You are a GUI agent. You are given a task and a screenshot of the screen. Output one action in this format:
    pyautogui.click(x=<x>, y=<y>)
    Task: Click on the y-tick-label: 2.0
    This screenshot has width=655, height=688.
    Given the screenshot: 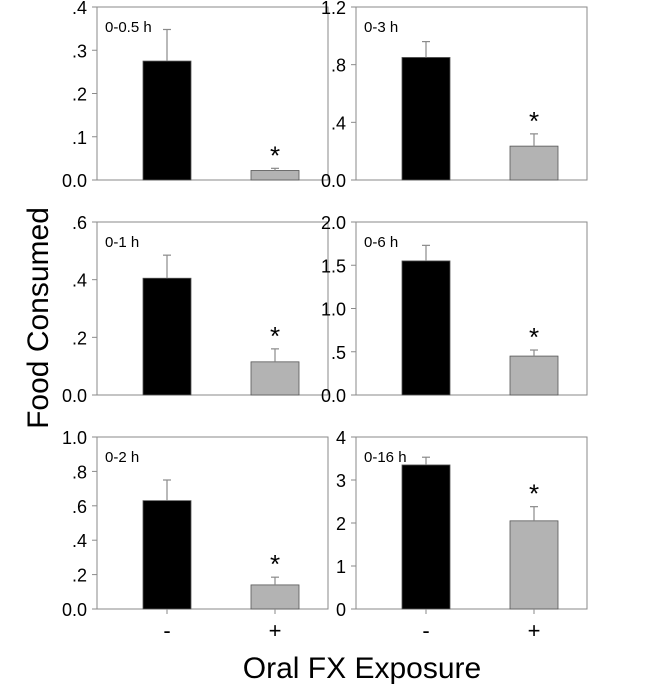 What is the action you would take?
    pyautogui.click(x=333, y=223)
    